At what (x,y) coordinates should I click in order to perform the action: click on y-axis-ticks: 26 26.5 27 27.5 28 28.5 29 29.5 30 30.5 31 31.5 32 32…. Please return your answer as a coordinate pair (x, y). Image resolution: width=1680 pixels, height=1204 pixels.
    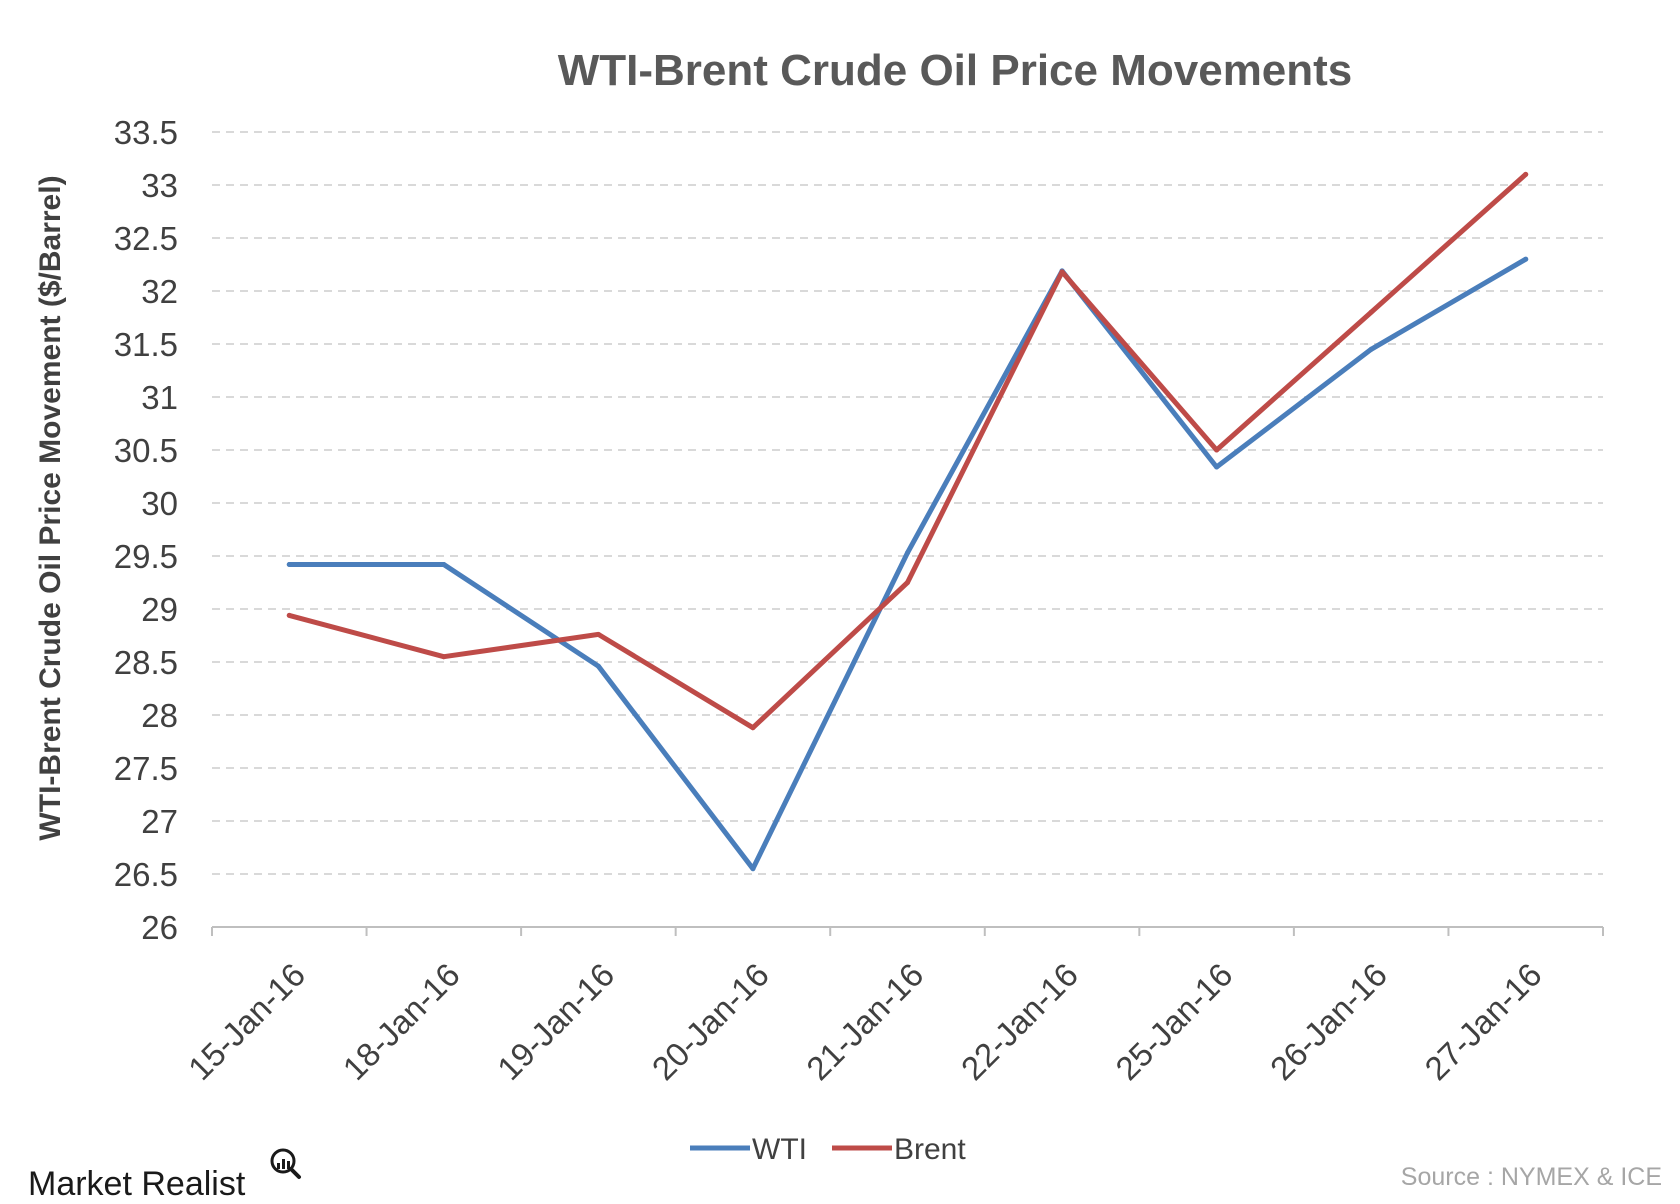
    Looking at the image, I should click on (146, 530).